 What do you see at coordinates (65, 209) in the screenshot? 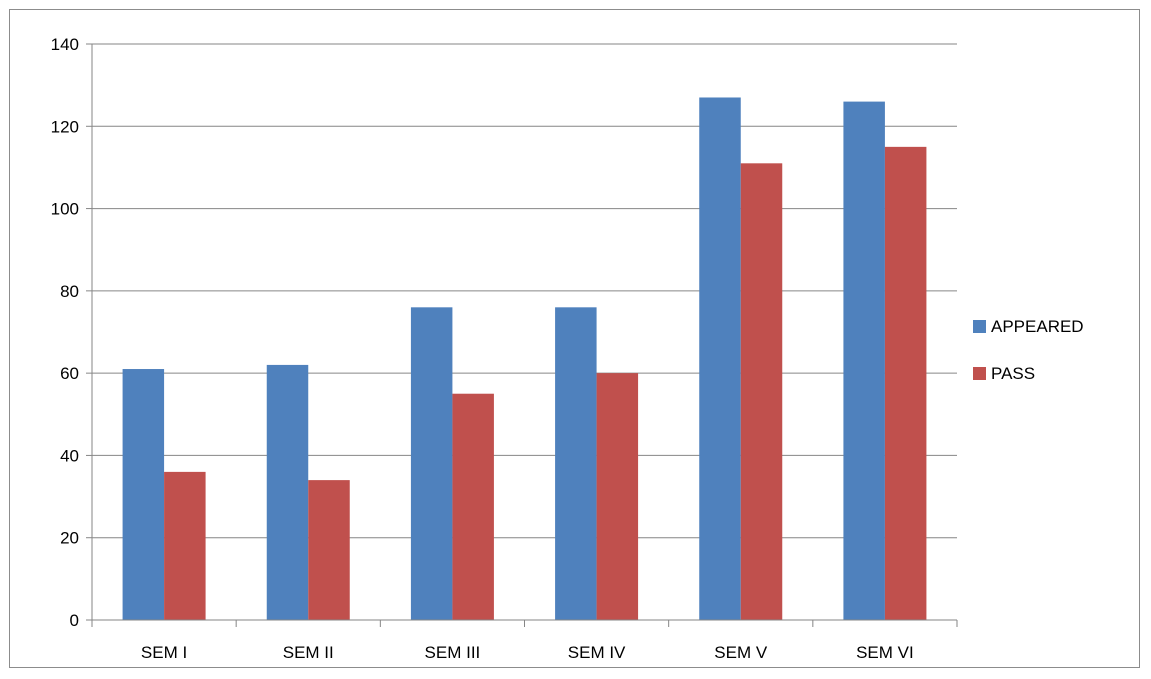
I see `y-tick-label: 100` at bounding box center [65, 209].